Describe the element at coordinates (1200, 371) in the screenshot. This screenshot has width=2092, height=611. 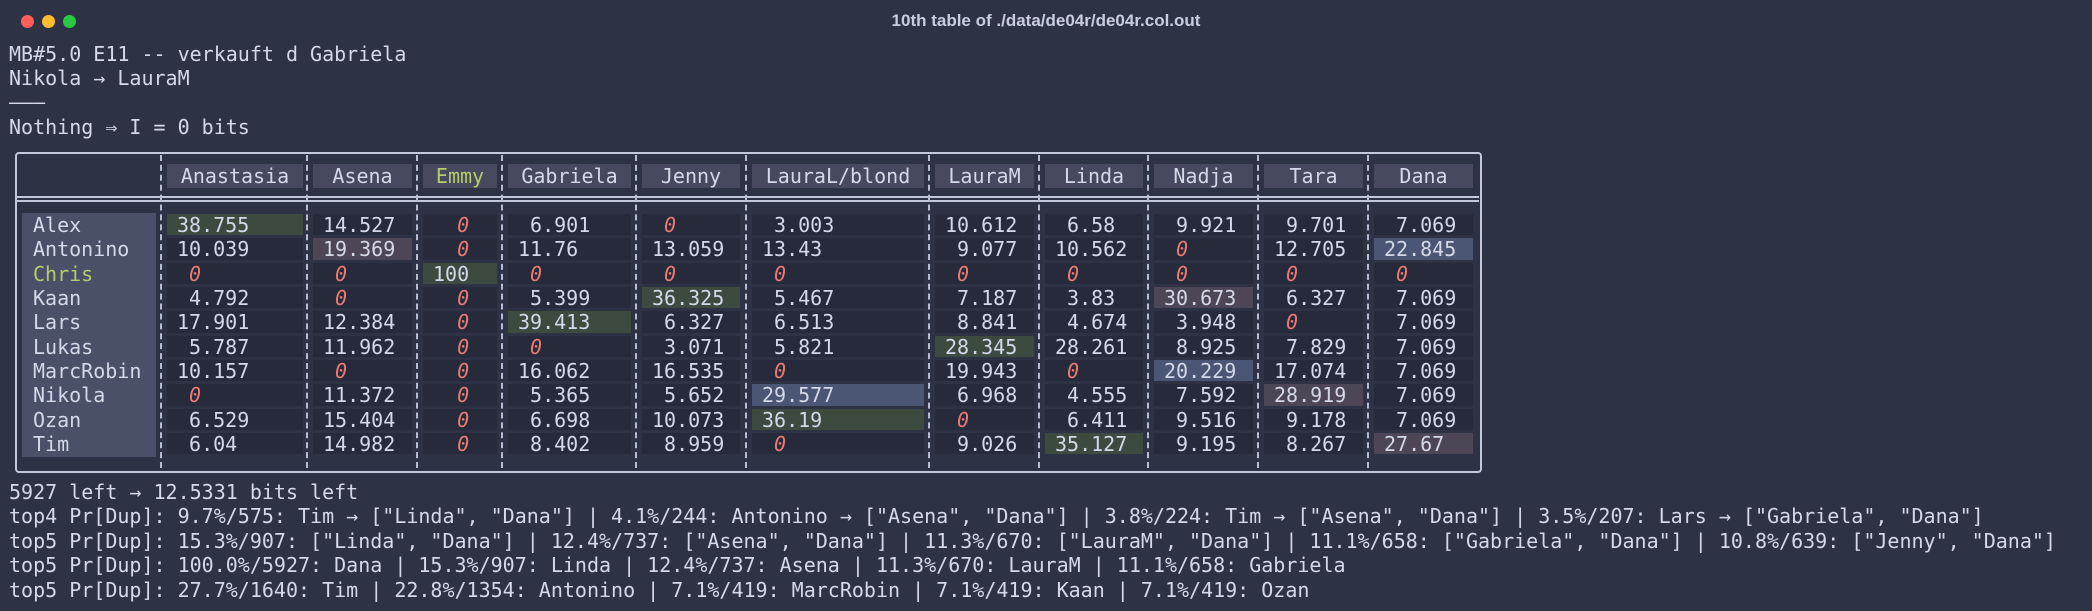
I see `table-cell: 20.229` at that location.